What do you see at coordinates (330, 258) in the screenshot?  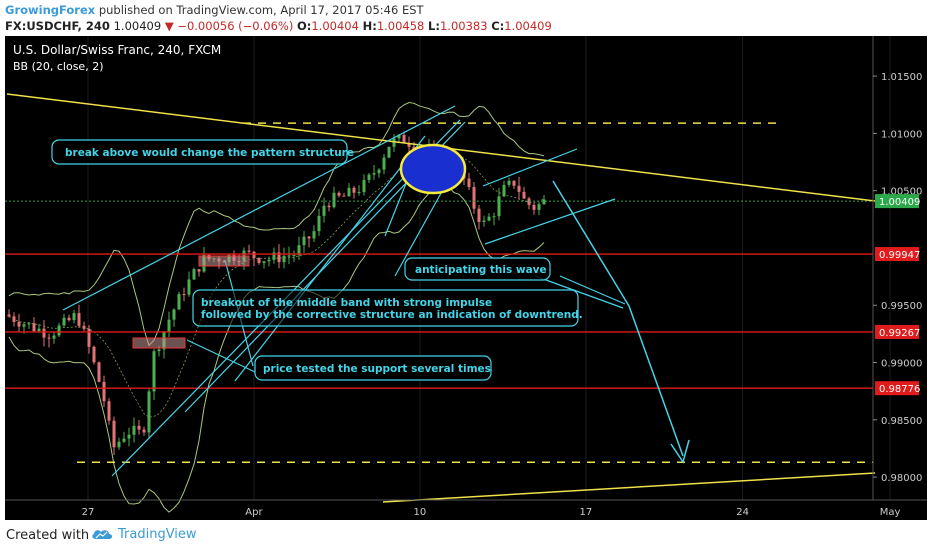 I see `channel-line-mid2` at bounding box center [330, 258].